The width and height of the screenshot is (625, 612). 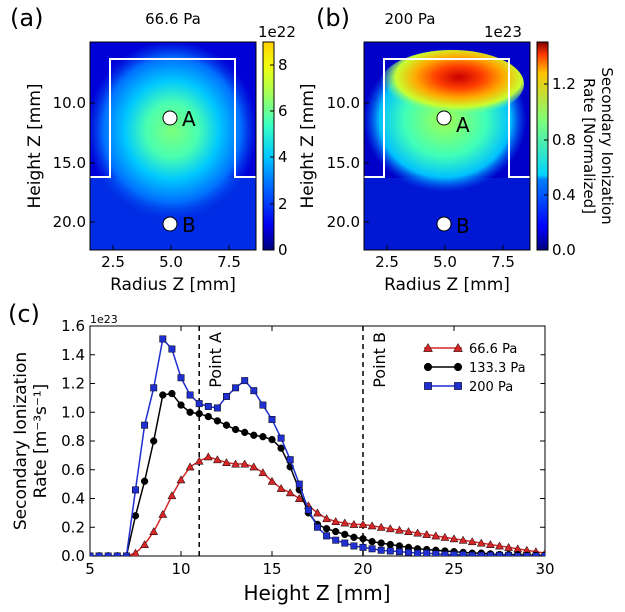 I want to click on colorbar-a: 1e22 0 2 4 6 8, so click(x=277, y=141).